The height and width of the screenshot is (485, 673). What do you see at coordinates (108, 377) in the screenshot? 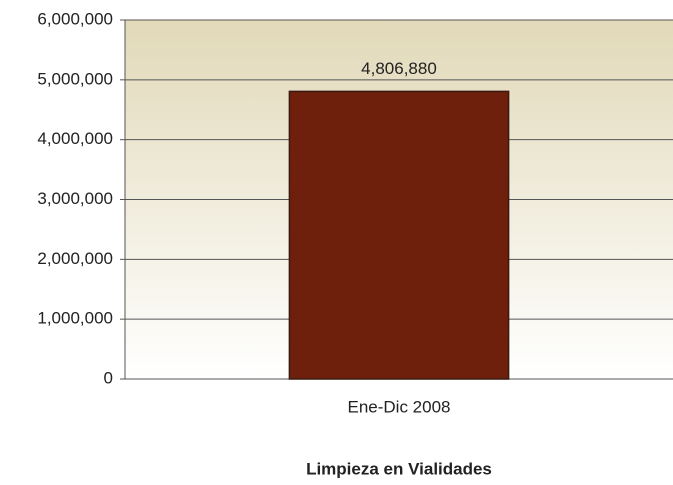
I see `y-tick-label: 0` at bounding box center [108, 377].